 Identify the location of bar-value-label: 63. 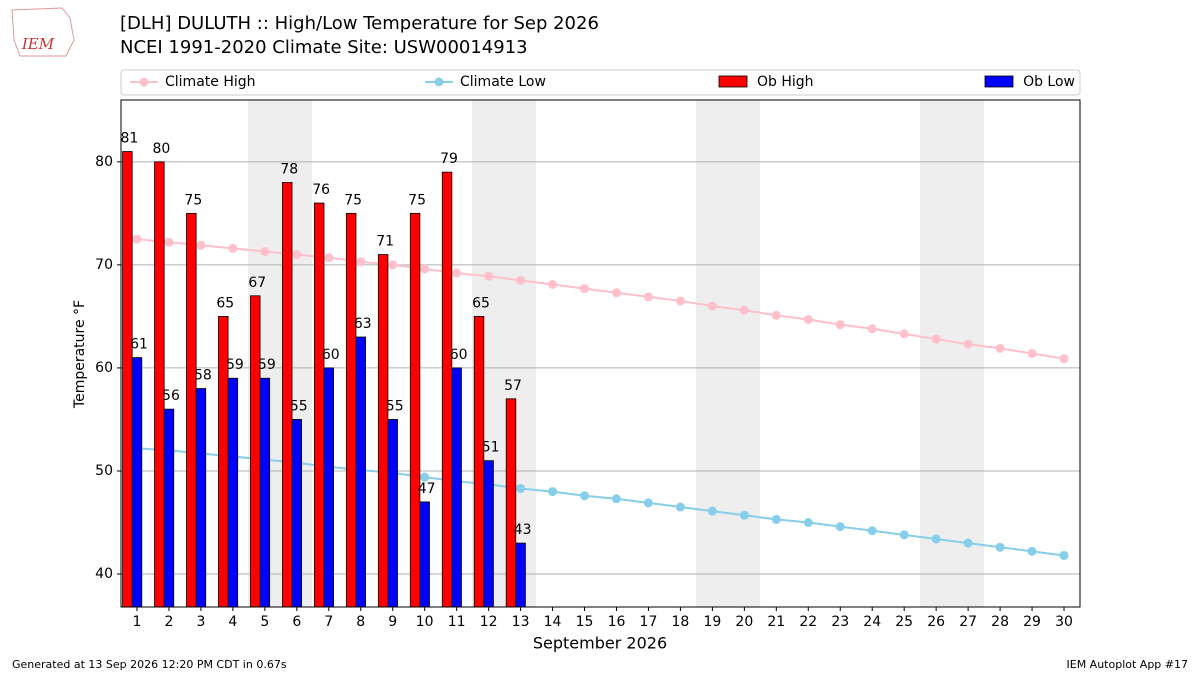
(363, 324).